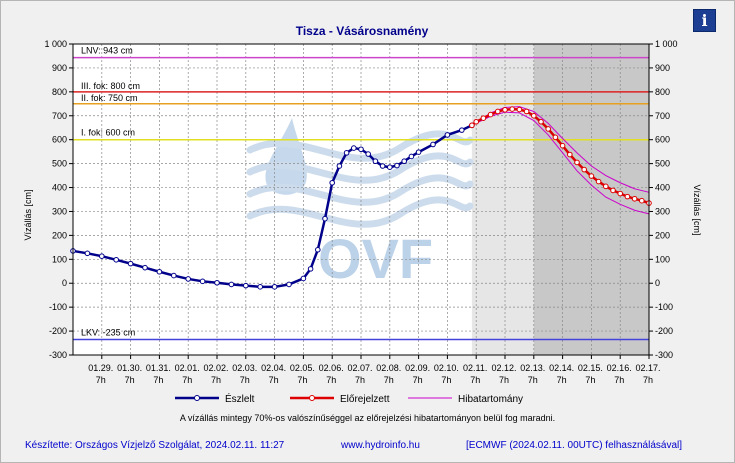 The image size is (735, 463). Describe the element at coordinates (302, 368) in the screenshot. I see `x-tick-label-date: 02.05.` at that location.